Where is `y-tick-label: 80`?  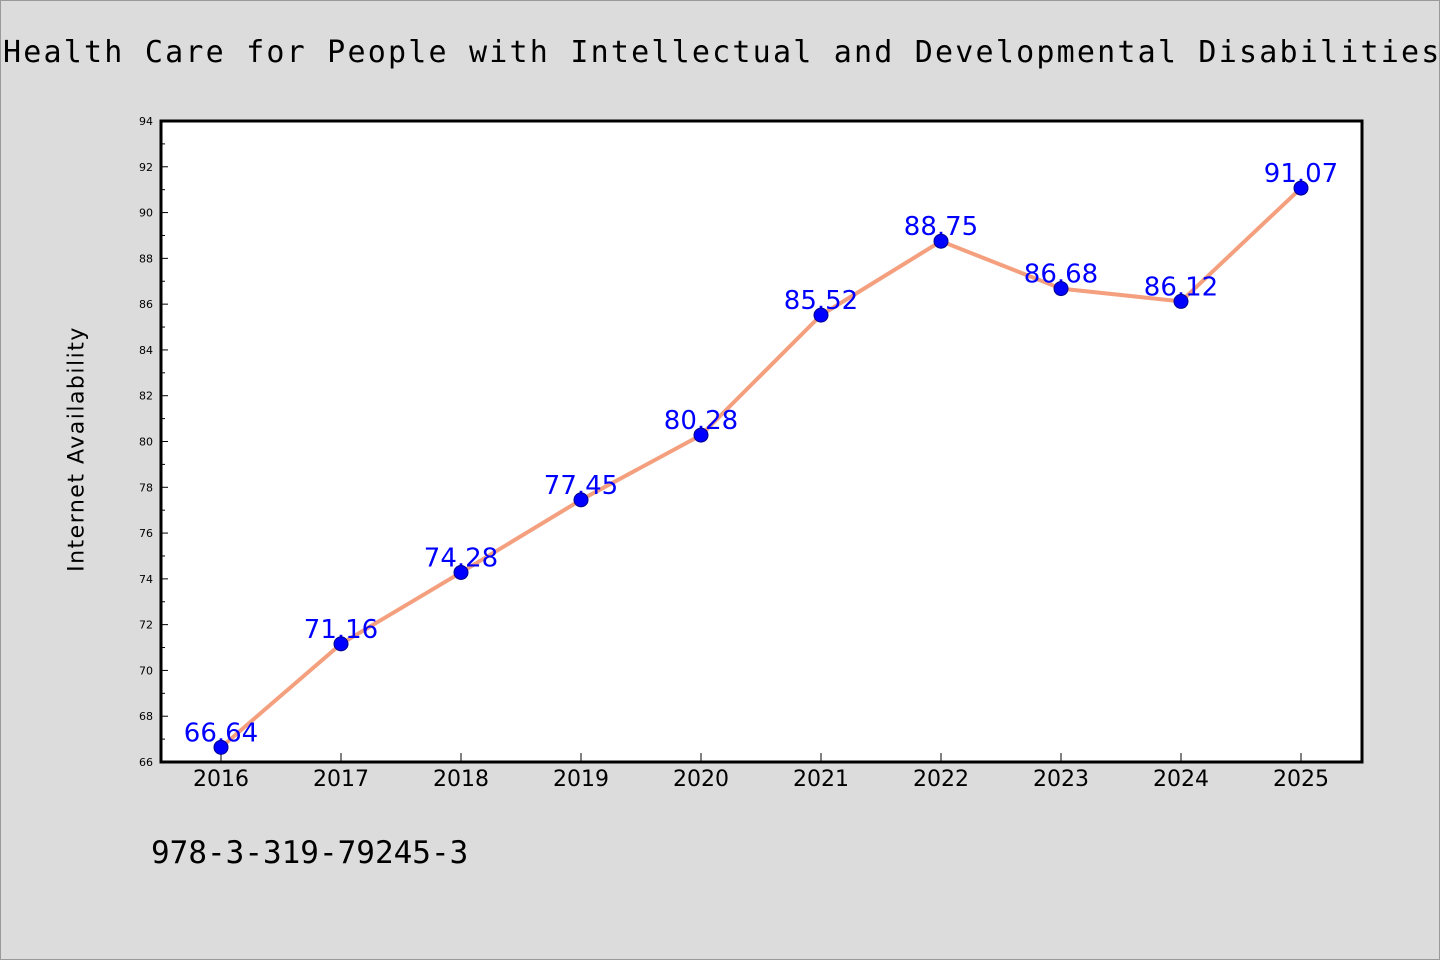
y-tick-label: 80 is located at coordinates (146, 442).